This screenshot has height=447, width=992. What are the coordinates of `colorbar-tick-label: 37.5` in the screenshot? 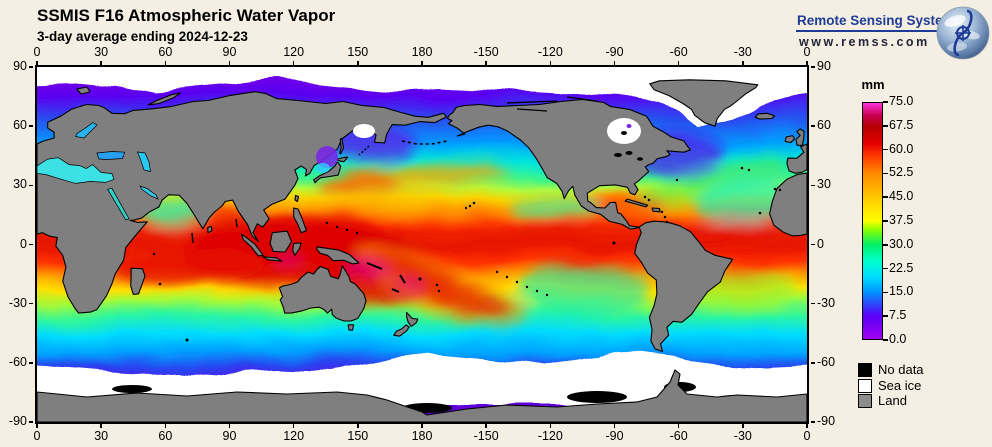 It's located at (901, 220).